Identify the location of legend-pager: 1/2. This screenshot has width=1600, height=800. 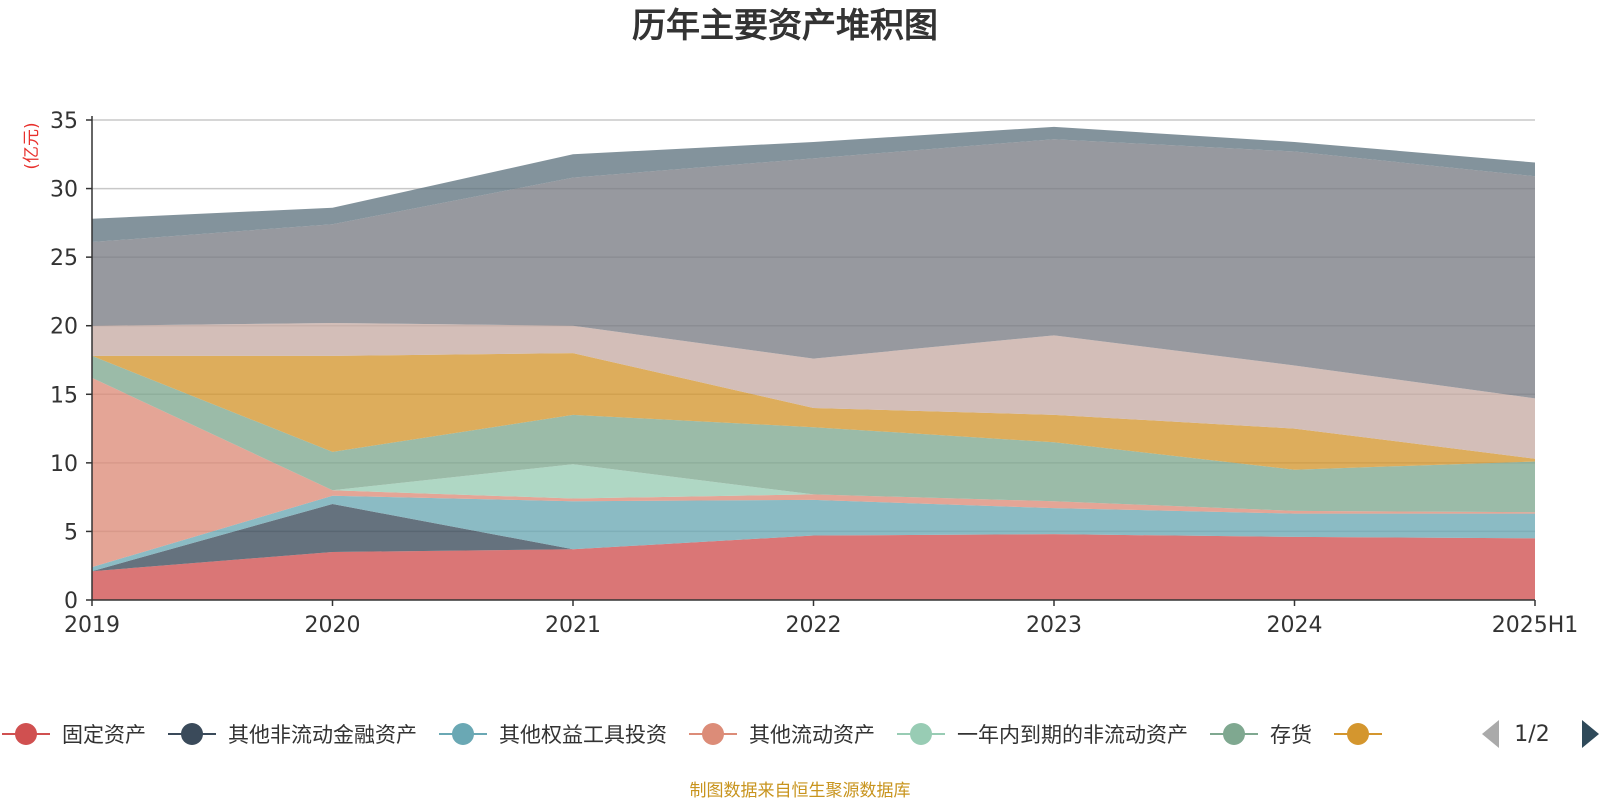
(1540, 734).